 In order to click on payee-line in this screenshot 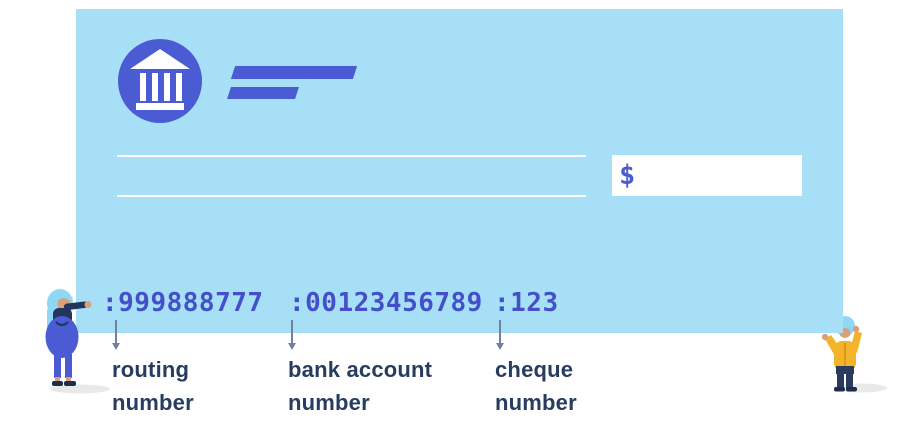, I will do `click(351, 156)`.